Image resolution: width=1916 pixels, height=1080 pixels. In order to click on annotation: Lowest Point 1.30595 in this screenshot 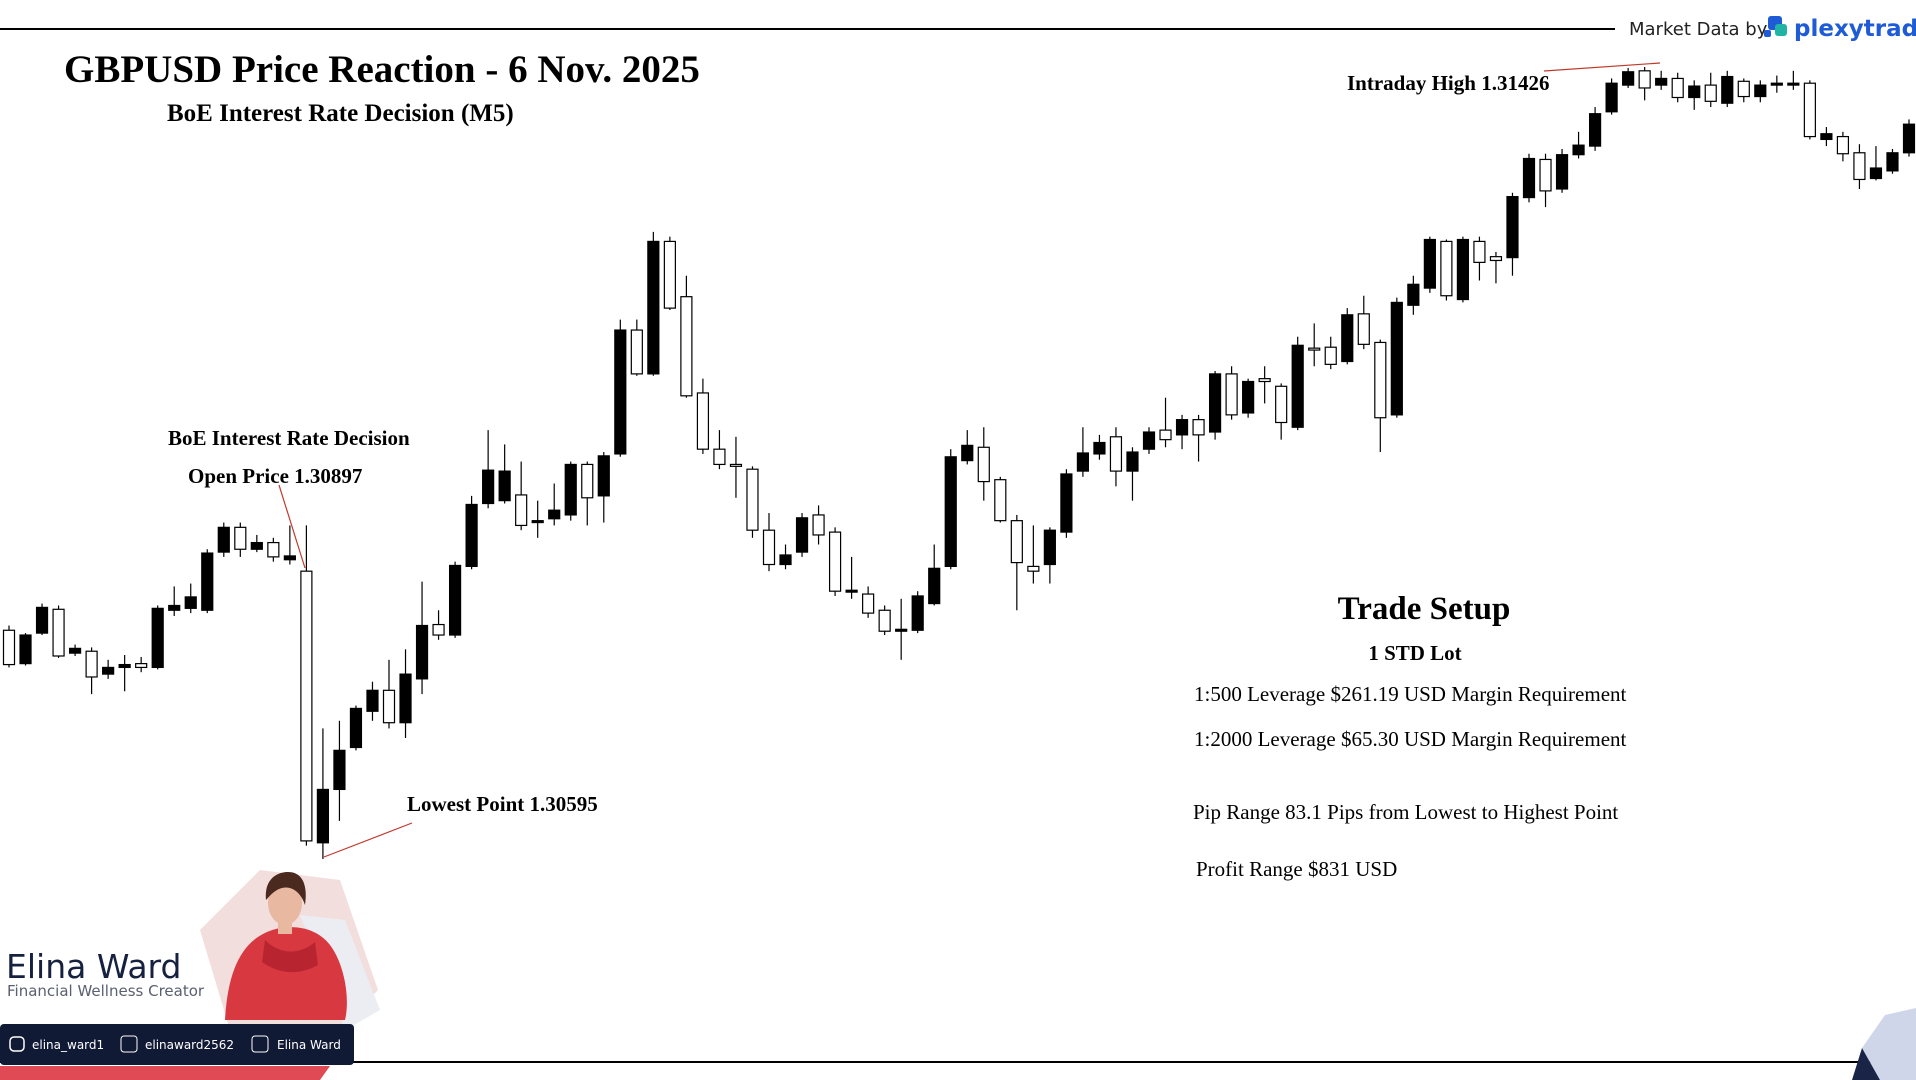, I will do `click(502, 804)`.